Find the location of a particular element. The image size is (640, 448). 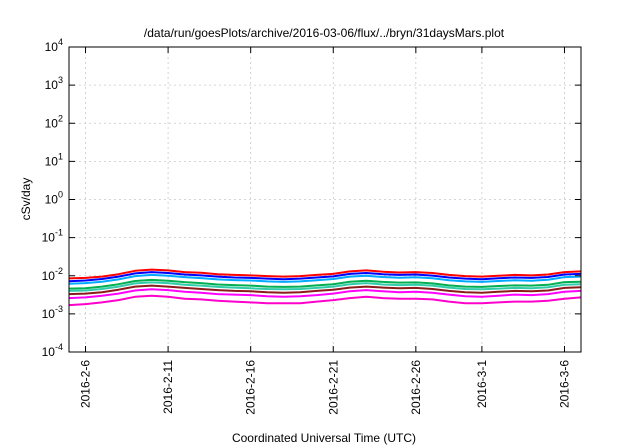

series-group is located at coordinates (325, 287).